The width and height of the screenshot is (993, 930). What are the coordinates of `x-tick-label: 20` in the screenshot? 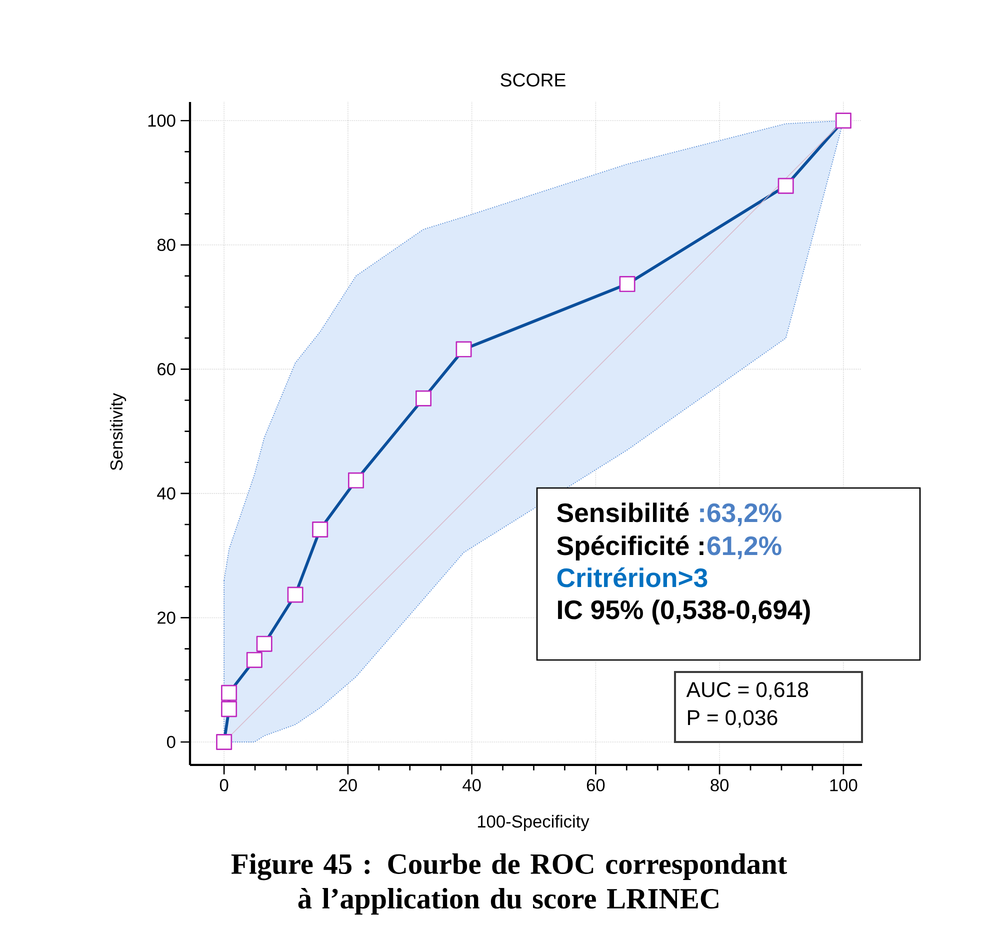 It's located at (348, 785).